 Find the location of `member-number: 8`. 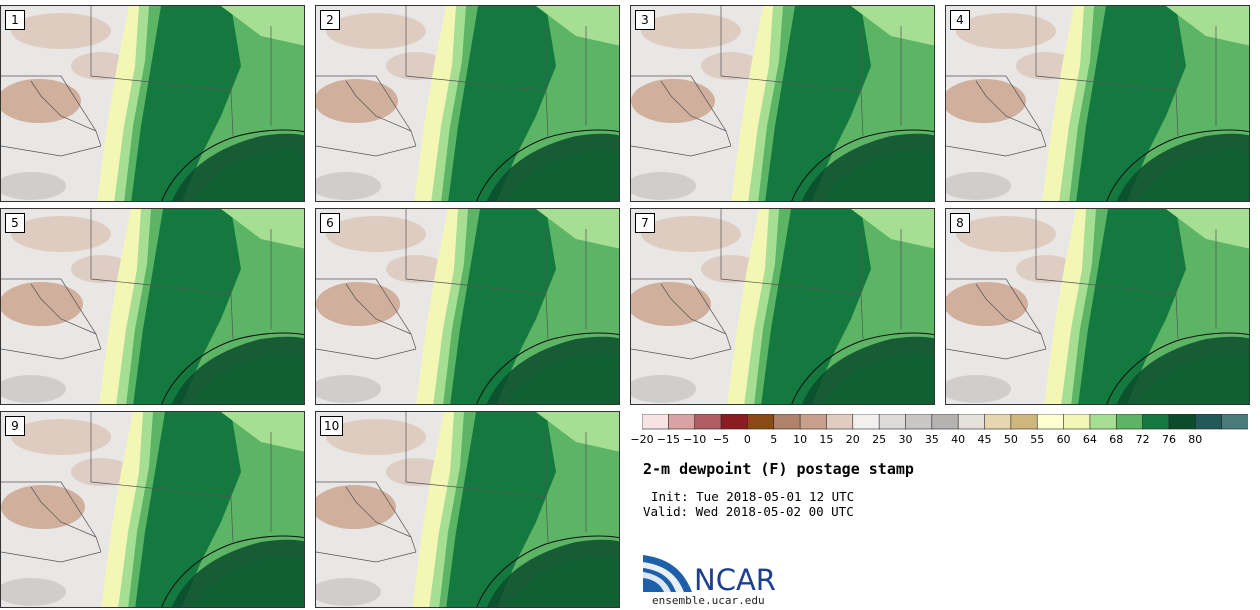

member-number: 8 is located at coordinates (960, 223).